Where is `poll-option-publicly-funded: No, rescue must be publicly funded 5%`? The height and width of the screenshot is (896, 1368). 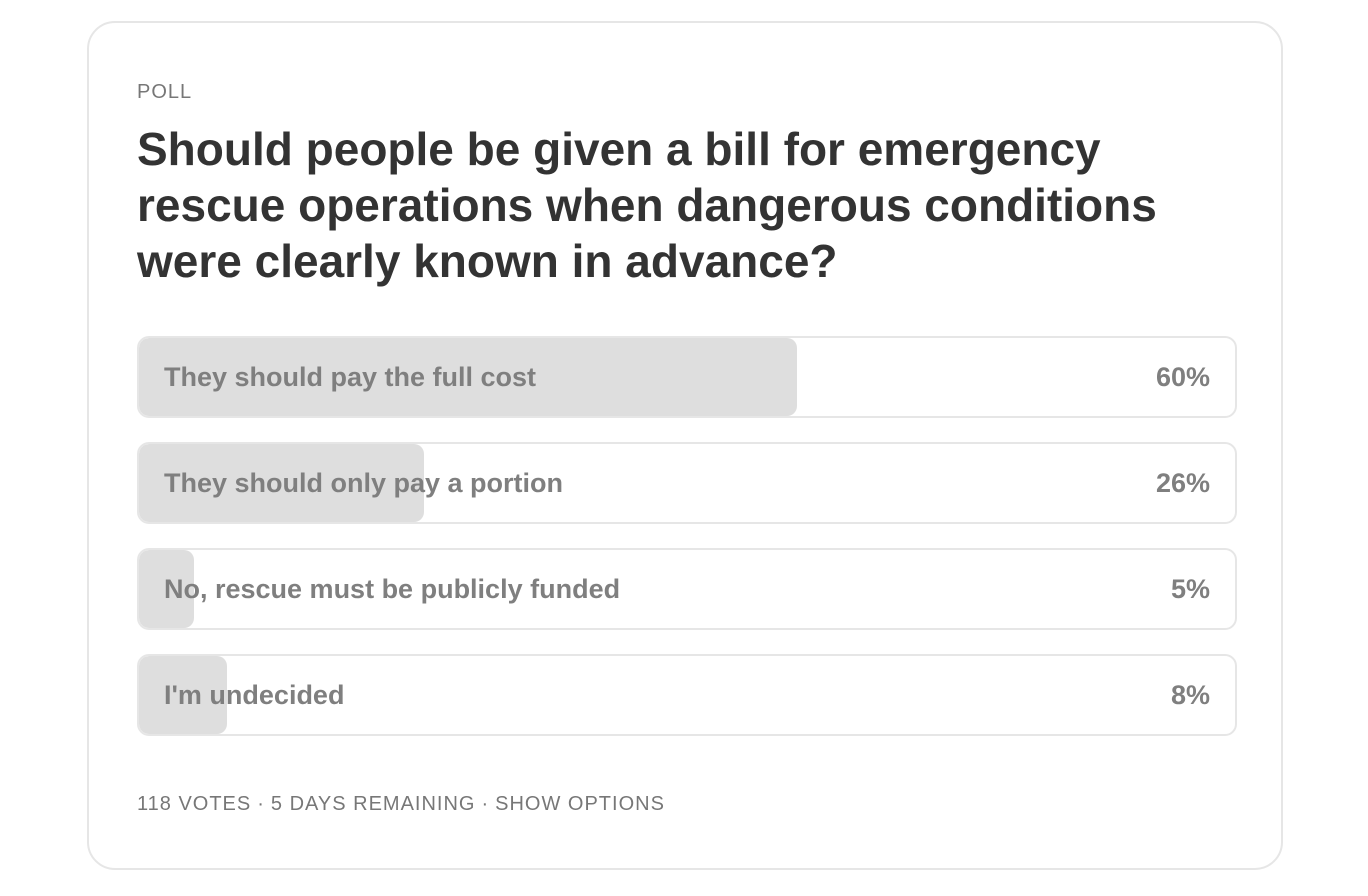
poll-option-publicly-funded: No, rescue must be publicly funded 5% is located at coordinates (687, 589).